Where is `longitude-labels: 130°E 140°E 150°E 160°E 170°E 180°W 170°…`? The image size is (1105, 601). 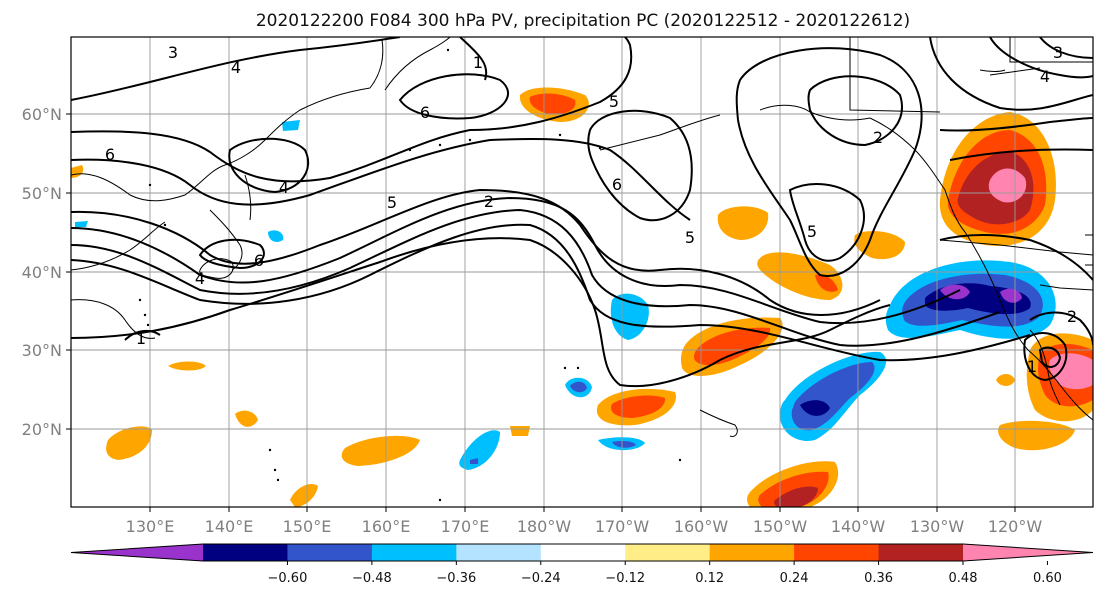
longitude-labels: 130°E 140°E 150°E 160°E 170°E 180°W 170°… is located at coordinates (584, 526).